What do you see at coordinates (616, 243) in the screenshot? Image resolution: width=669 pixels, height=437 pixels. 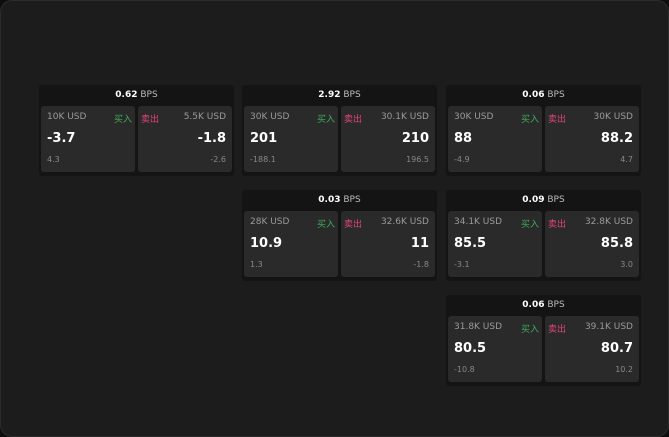 I see `ask-price: 85.8` at bounding box center [616, 243].